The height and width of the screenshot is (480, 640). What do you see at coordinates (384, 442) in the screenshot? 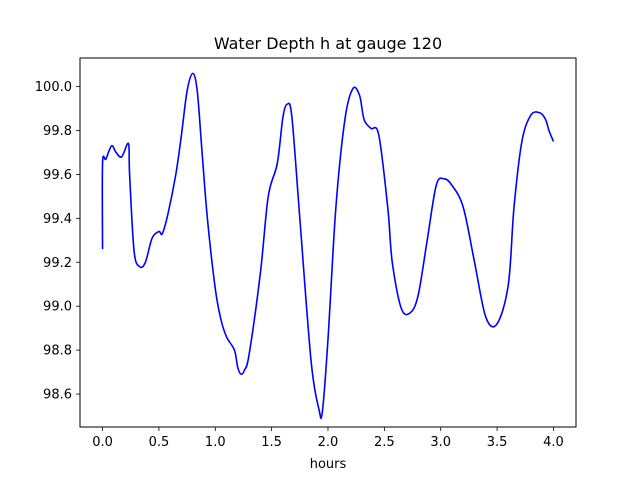
I see `x-tick-label: 2.5` at bounding box center [384, 442].